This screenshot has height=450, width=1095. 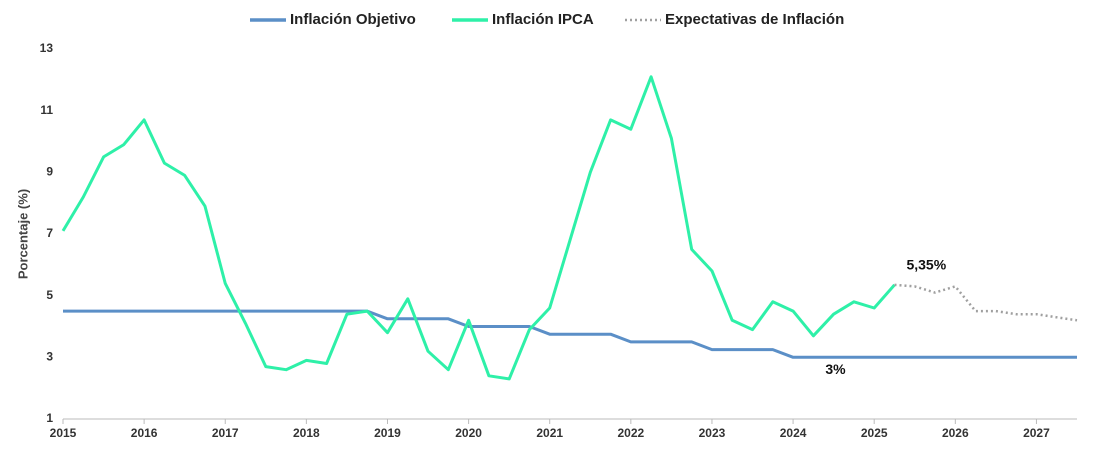 I want to click on y-tick-label: 5, so click(x=49, y=295).